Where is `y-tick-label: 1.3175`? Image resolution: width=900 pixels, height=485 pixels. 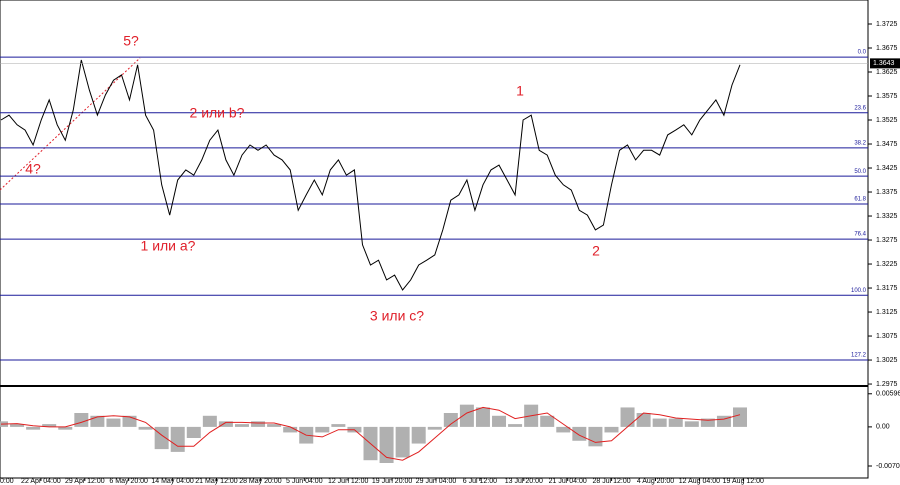 y-tick-label: 1.3175 is located at coordinates (887, 288).